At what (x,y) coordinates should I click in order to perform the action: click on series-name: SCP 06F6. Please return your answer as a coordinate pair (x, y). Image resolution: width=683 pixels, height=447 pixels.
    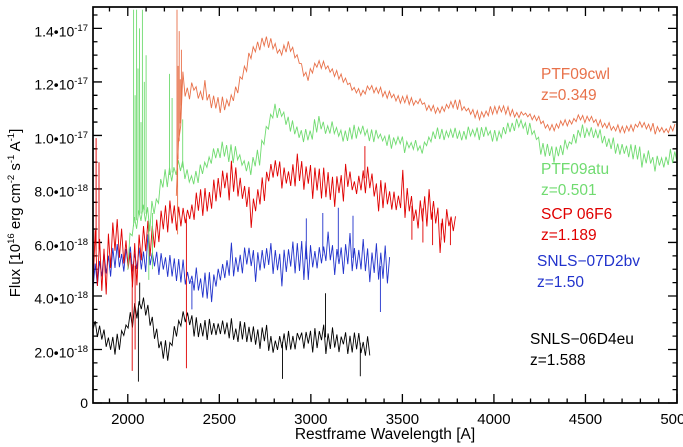
    Looking at the image, I should click on (577, 214).